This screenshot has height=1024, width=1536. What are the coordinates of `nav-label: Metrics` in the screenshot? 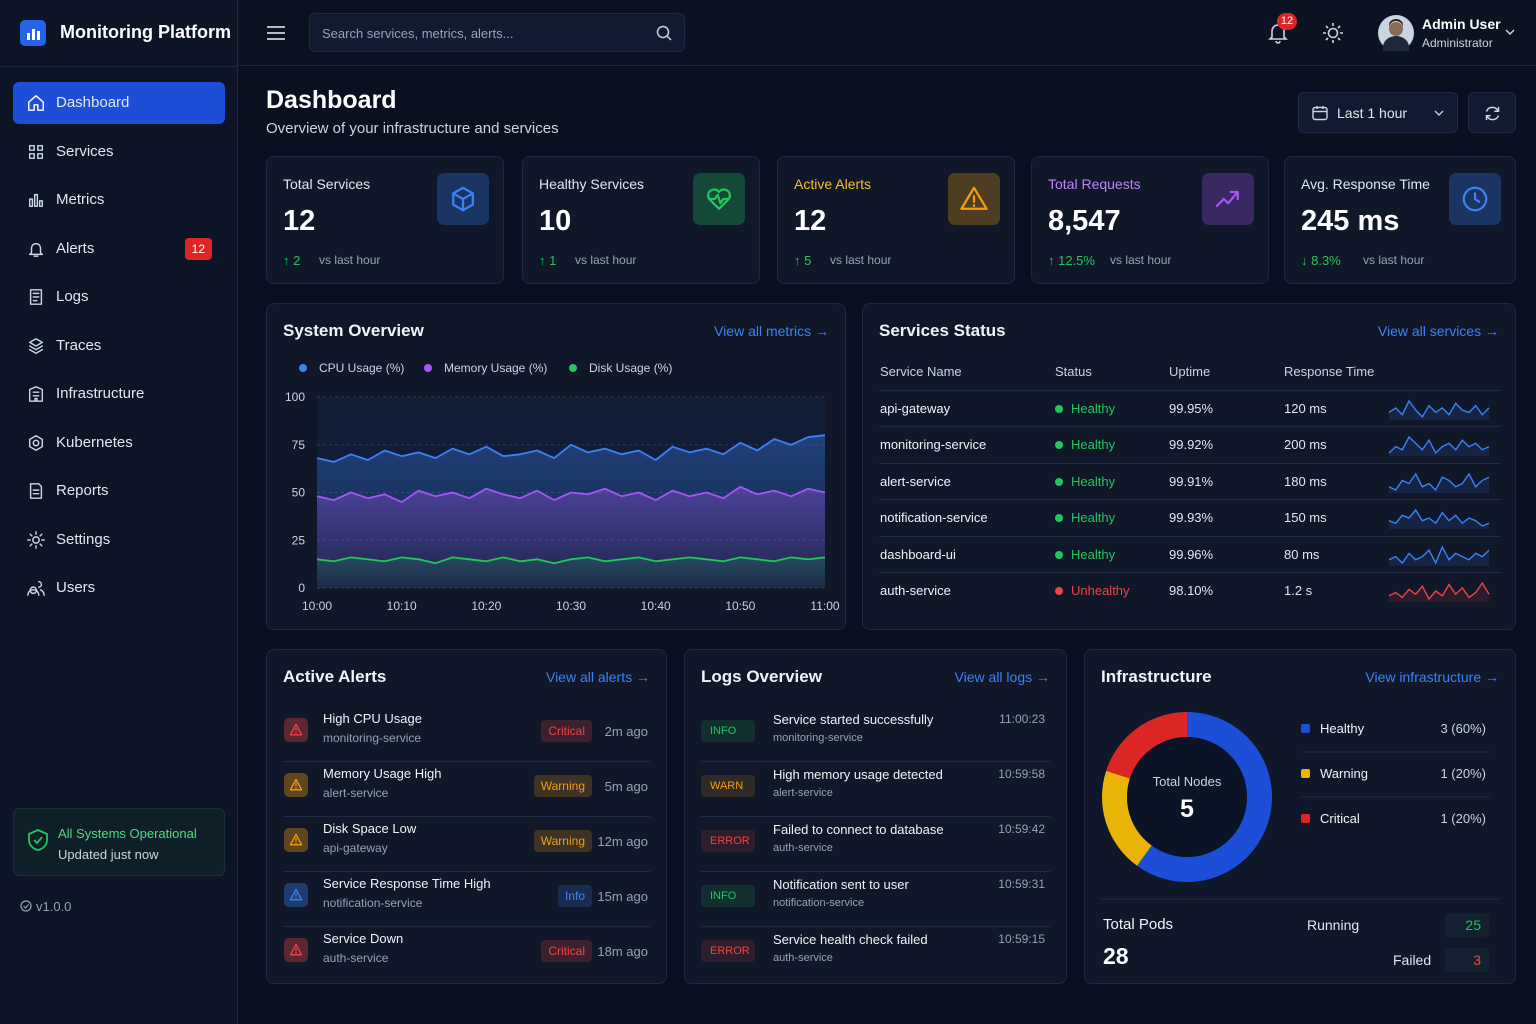 It's located at (80, 199).